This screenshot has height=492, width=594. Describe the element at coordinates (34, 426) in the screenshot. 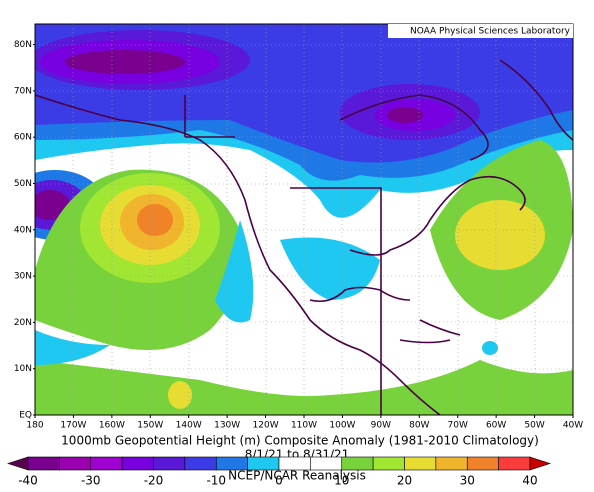

I see `lon-label: 180` at that location.